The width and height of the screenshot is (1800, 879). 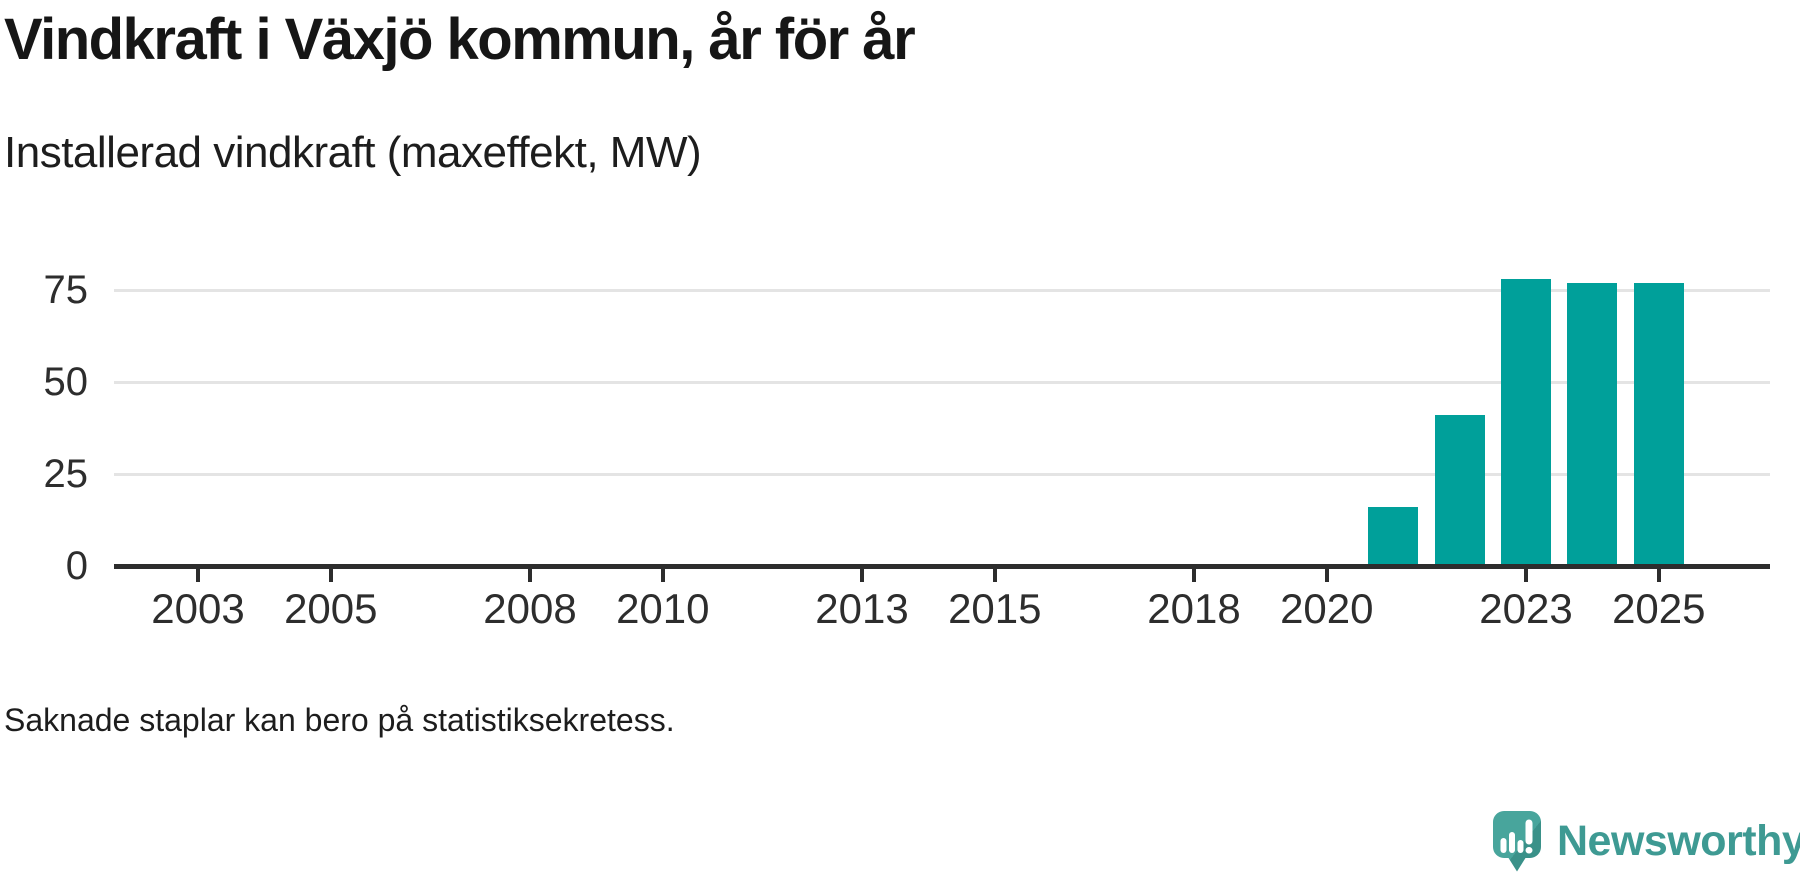 What do you see at coordinates (1526, 608) in the screenshot?
I see `x-axis-tick-label: 2023` at bounding box center [1526, 608].